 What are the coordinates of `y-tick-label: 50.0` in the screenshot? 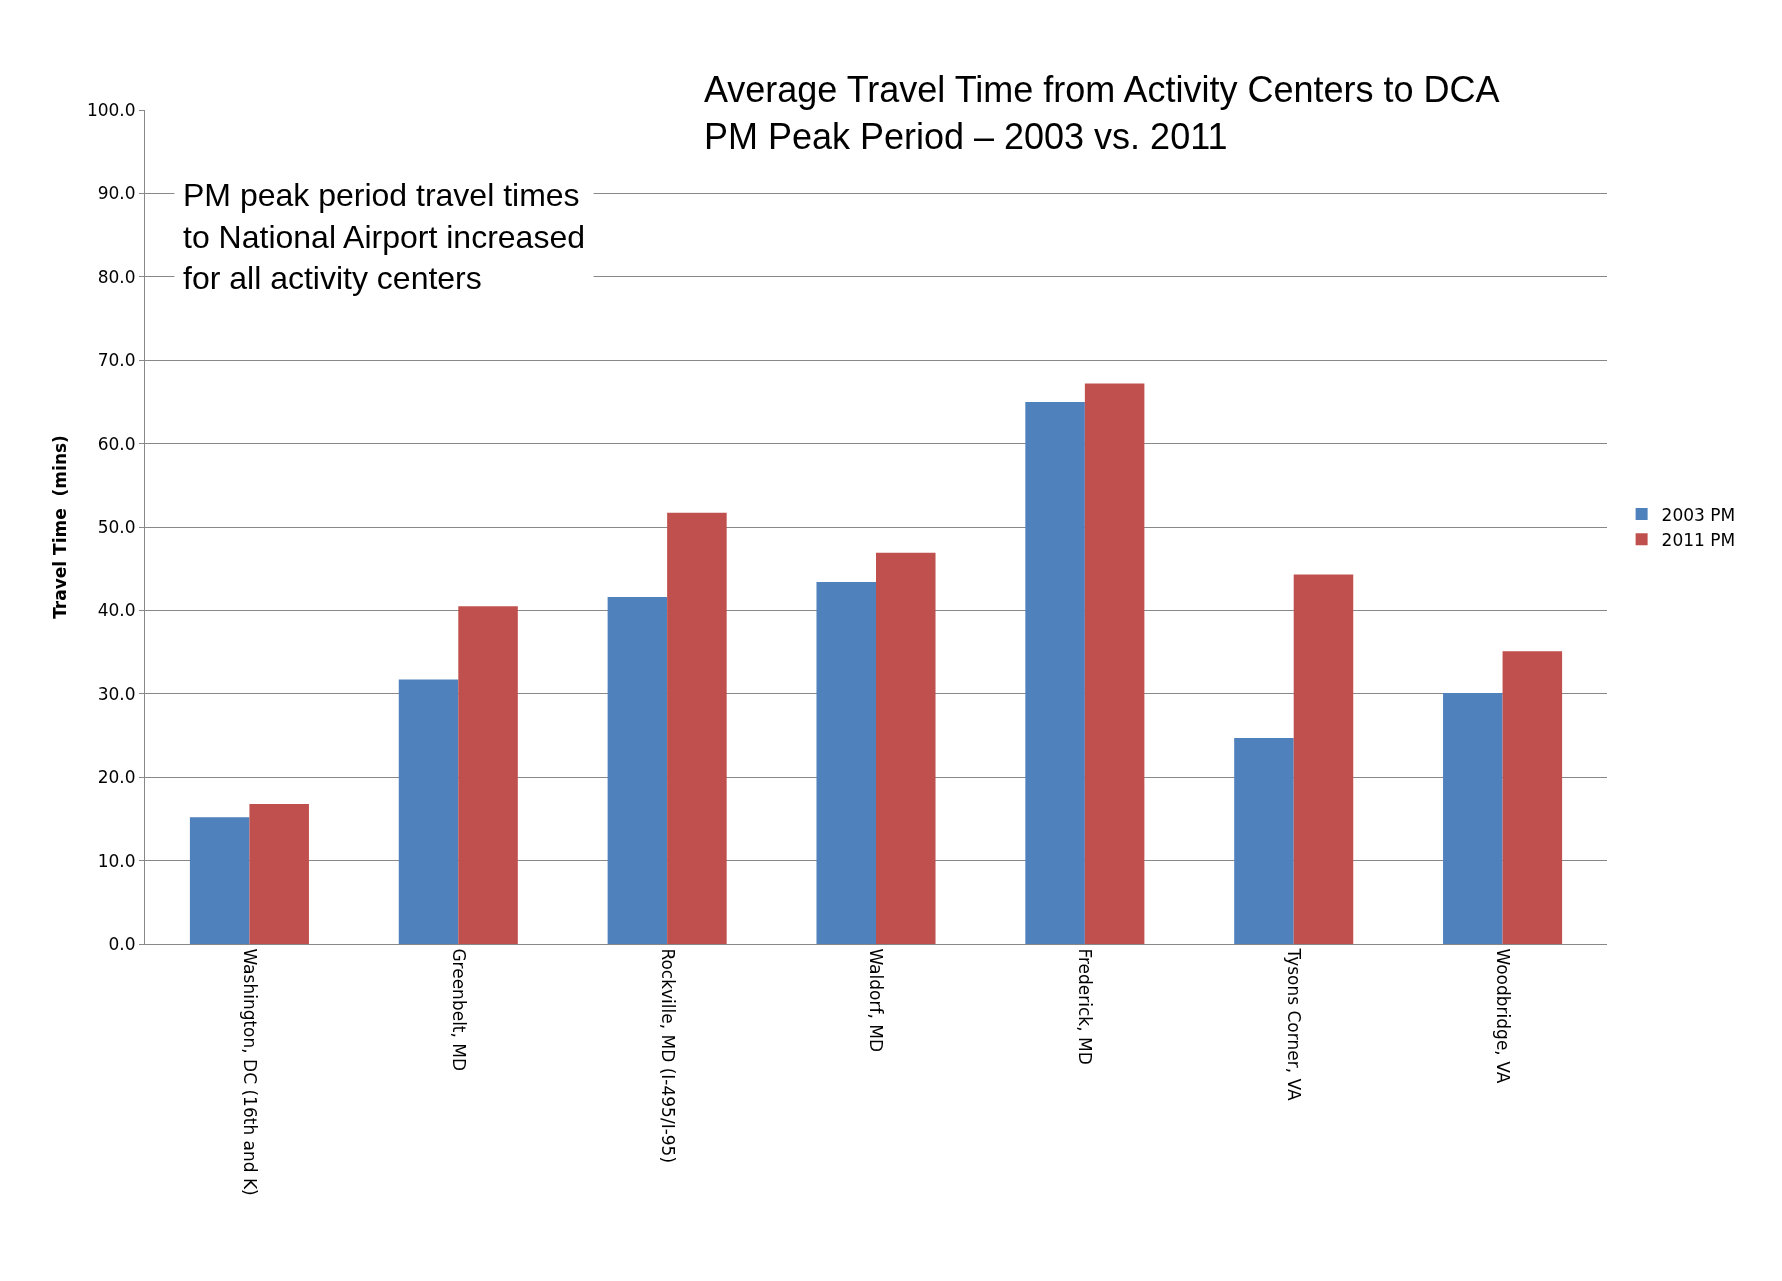 It's located at (116, 526).